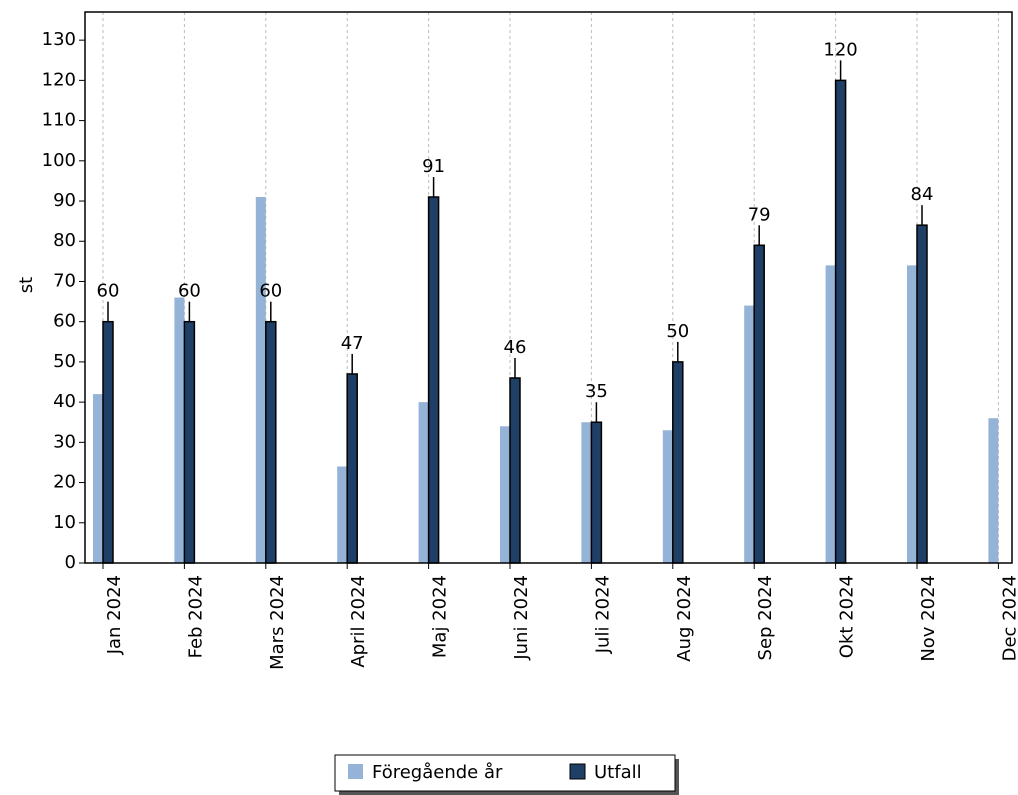 The image size is (1018, 795). What do you see at coordinates (521, 618) in the screenshot?
I see `x-tick-label: Juni 2024` at bounding box center [521, 618].